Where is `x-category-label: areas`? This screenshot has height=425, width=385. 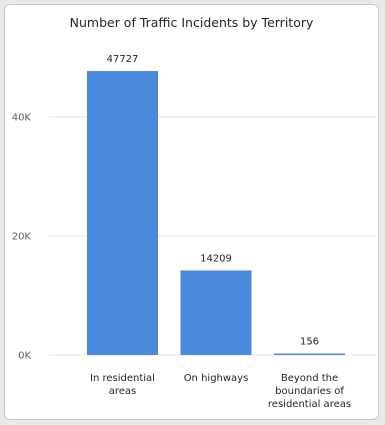 x-category-label: areas is located at coordinates (123, 391).